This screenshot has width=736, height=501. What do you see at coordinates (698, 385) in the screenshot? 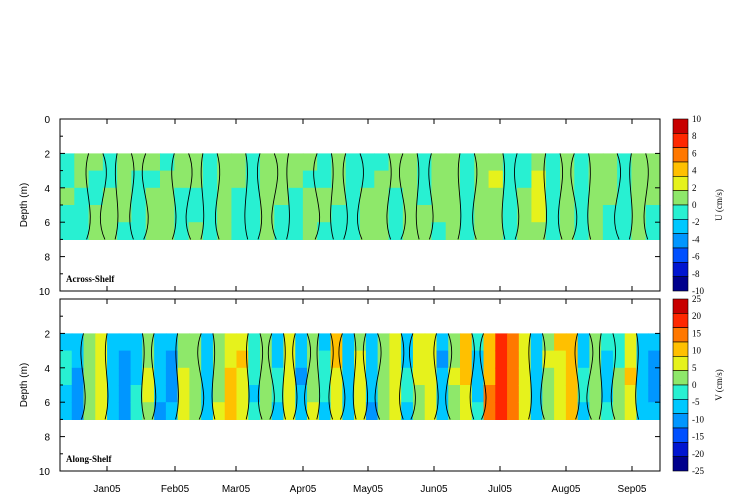
I see `colorbar-v-labels: 25 20 15 10 5 0 -5 -10 -15 -20 -25` at bounding box center [698, 385].